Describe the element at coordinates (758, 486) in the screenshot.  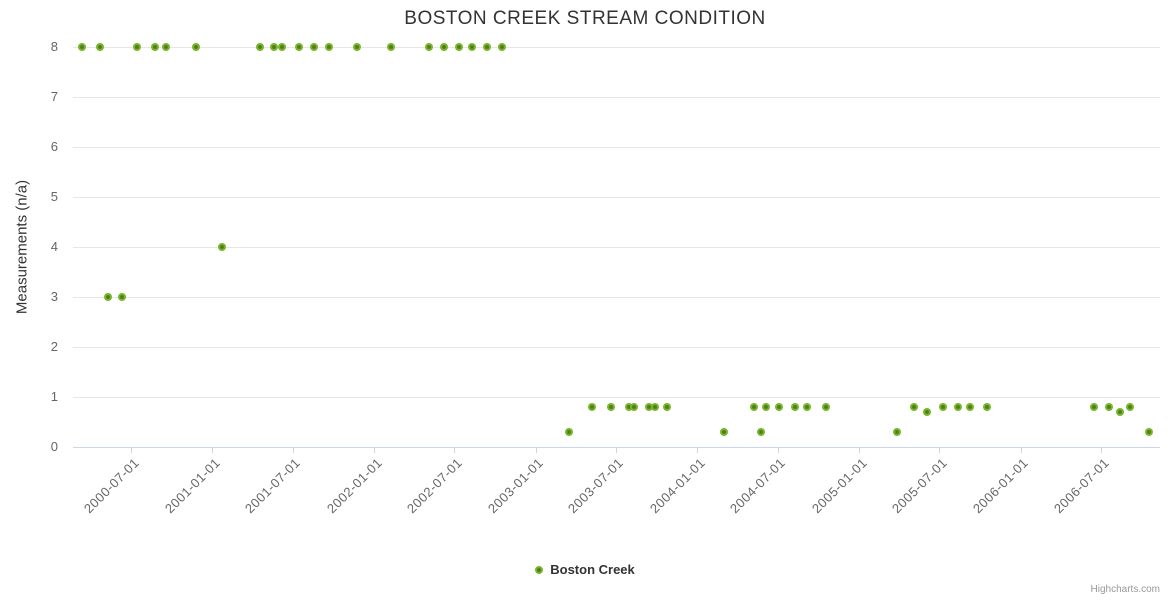
I see `x-axis-label: 2004-07-01` at that location.